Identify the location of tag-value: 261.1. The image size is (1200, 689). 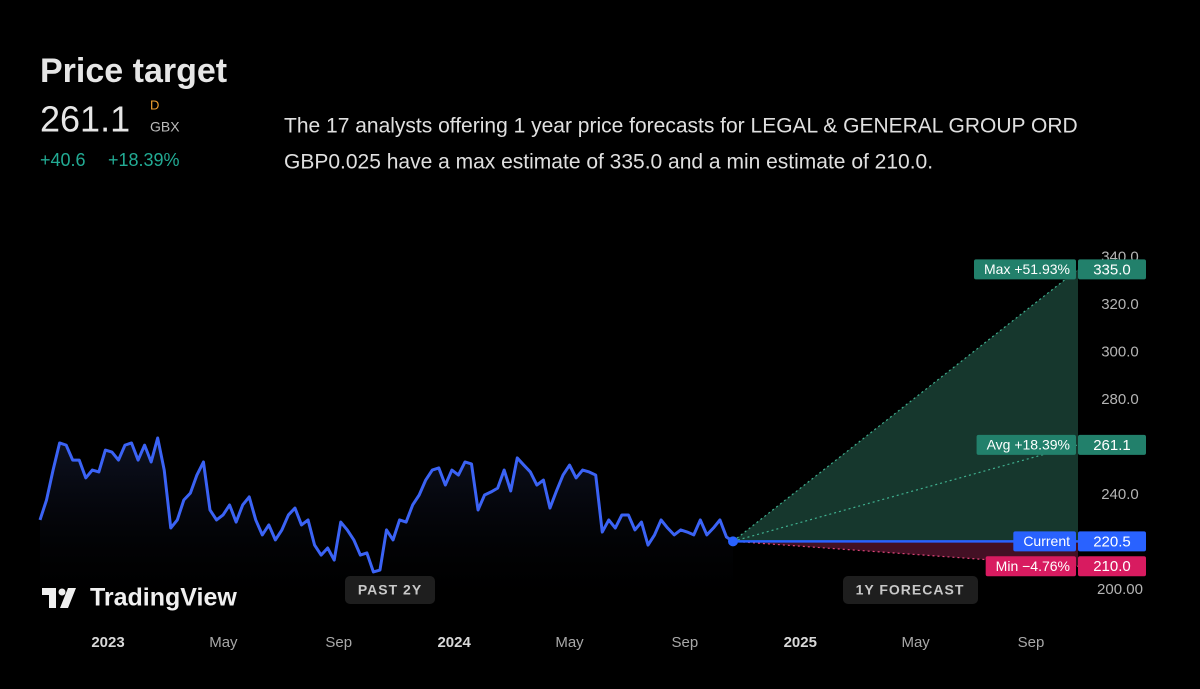
(1112, 445).